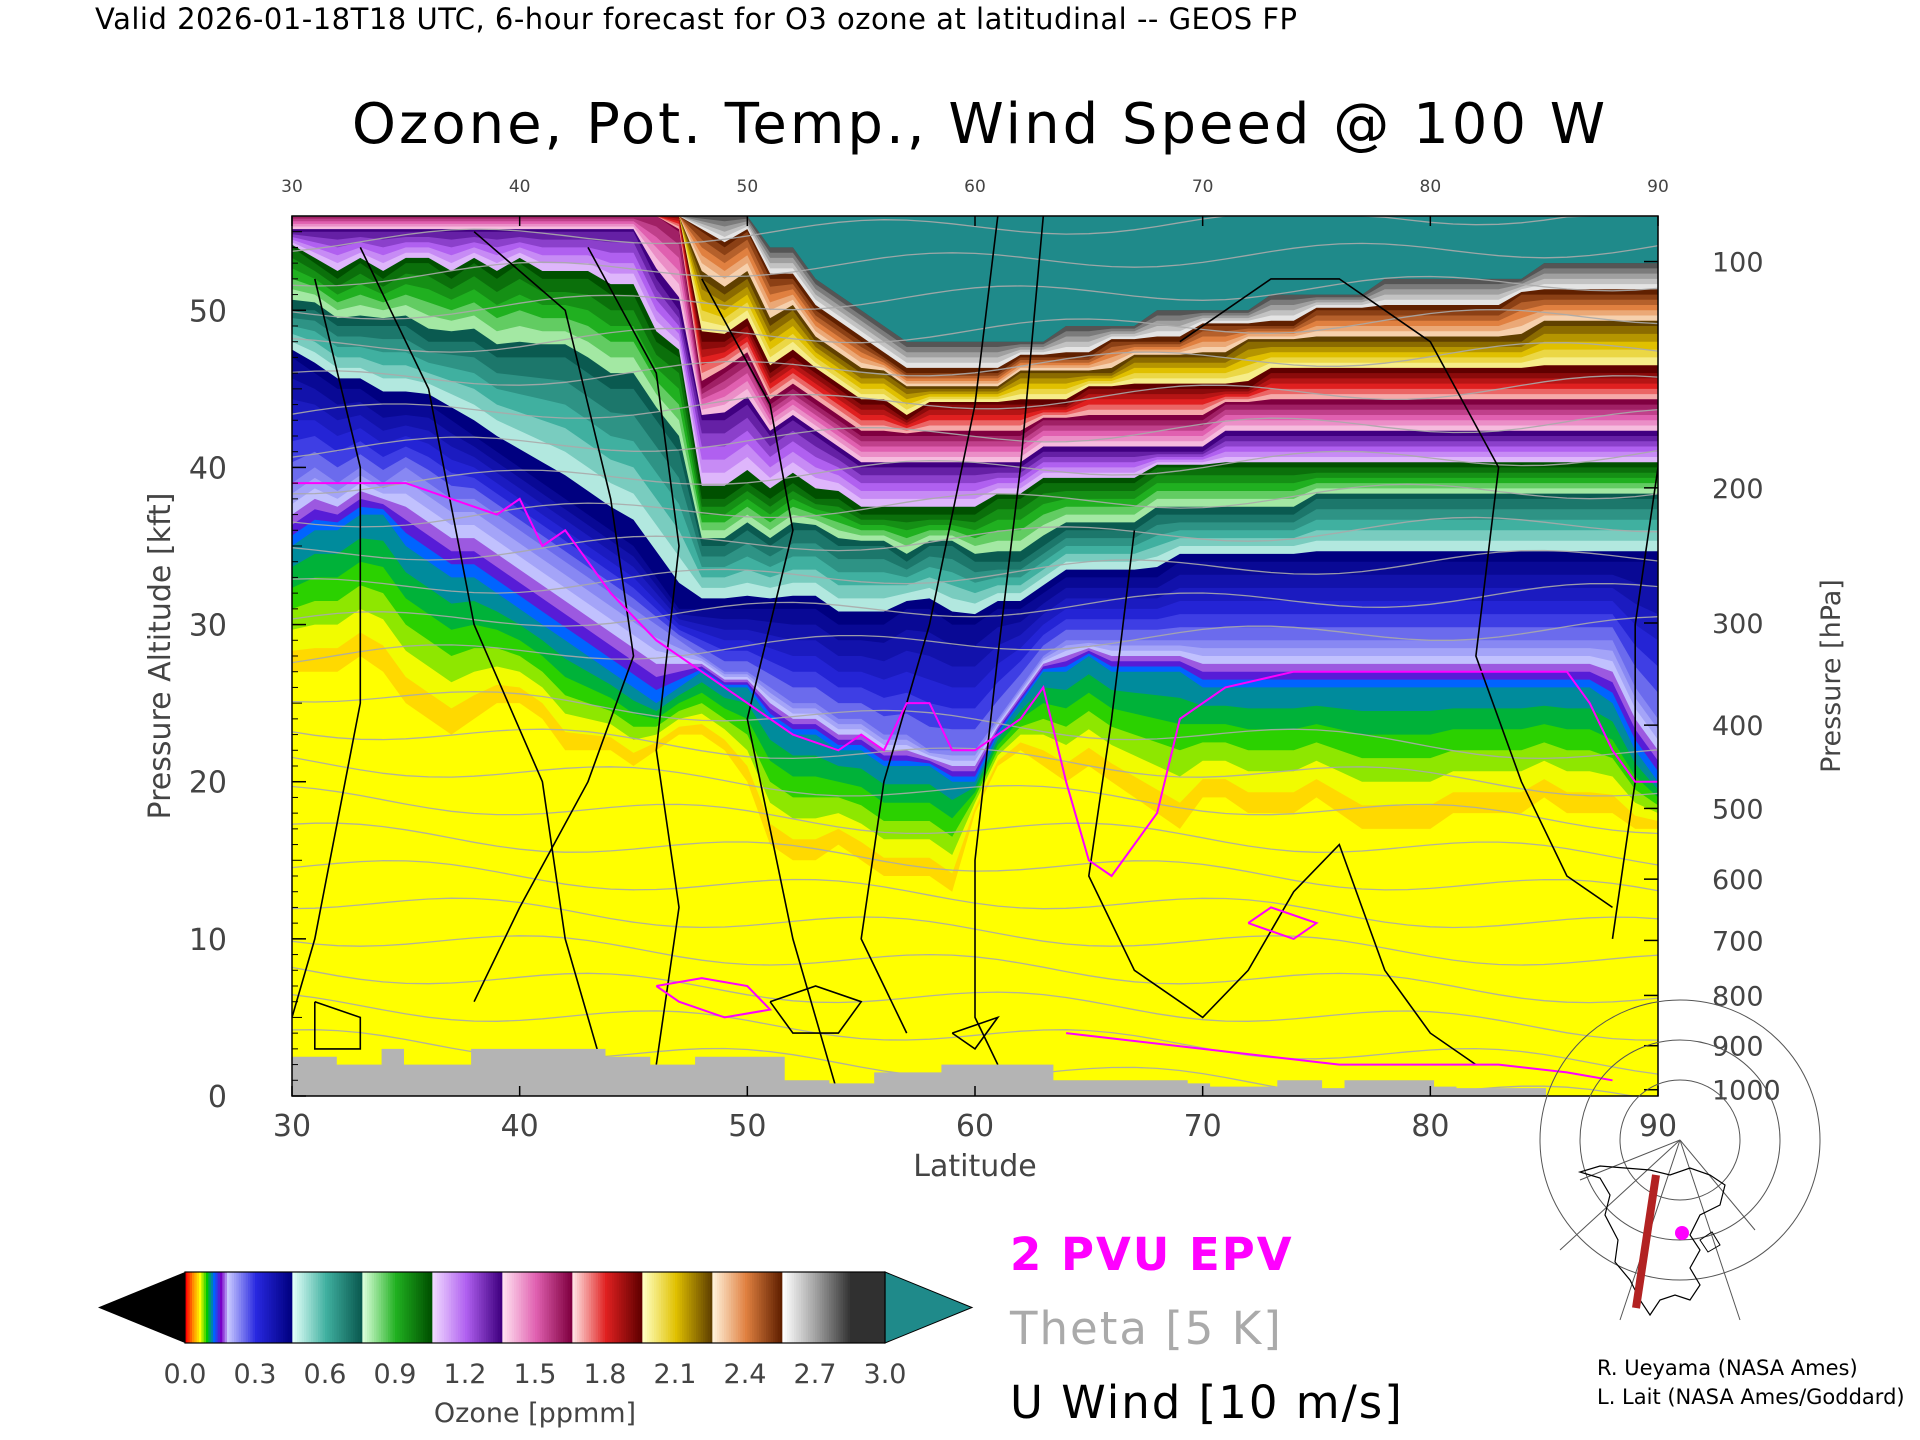 The image size is (1920, 1440). Describe the element at coordinates (974, 1166) in the screenshot. I see `x-axis-label: Latitude` at that location.